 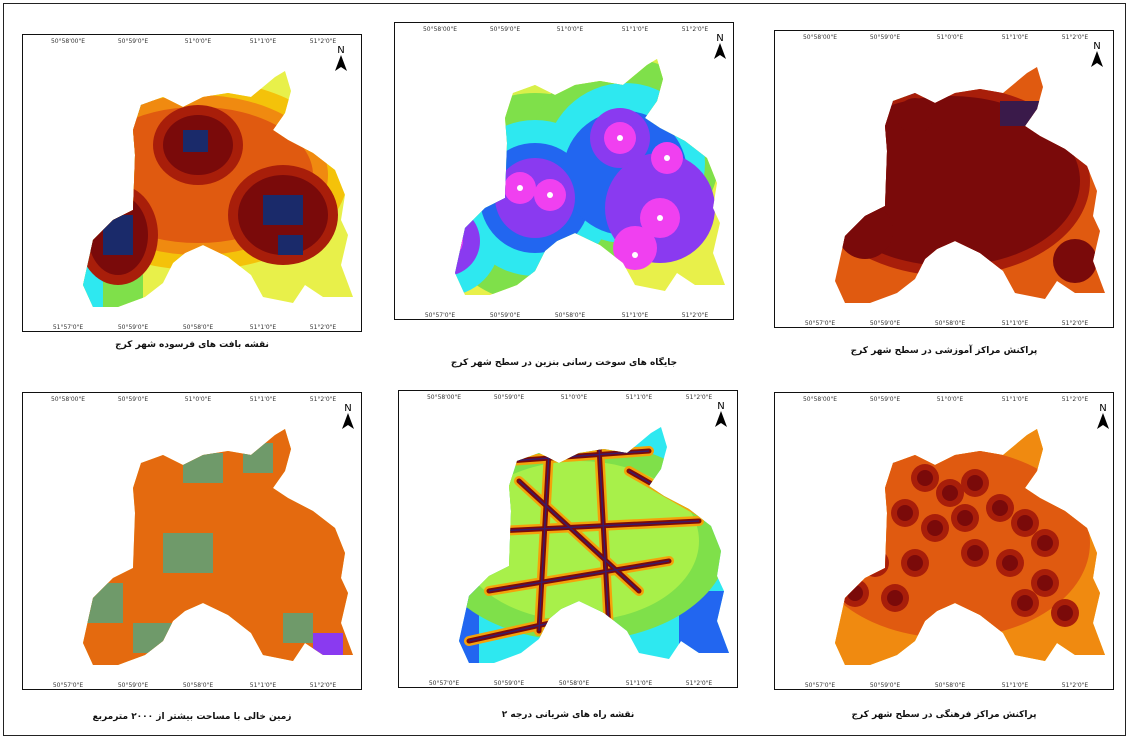 What do you see at coordinates (68, 327) in the screenshot?
I see `svg-text: 51°57'0"E` at bounding box center [68, 327].